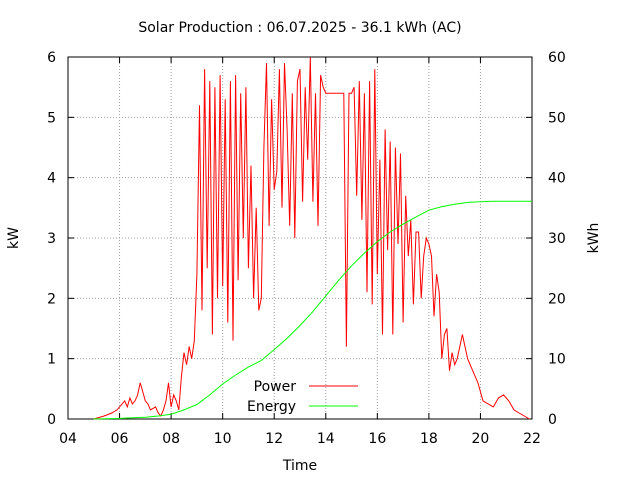  What do you see at coordinates (377, 439) in the screenshot?
I see `x-tick-label: 16` at bounding box center [377, 439].